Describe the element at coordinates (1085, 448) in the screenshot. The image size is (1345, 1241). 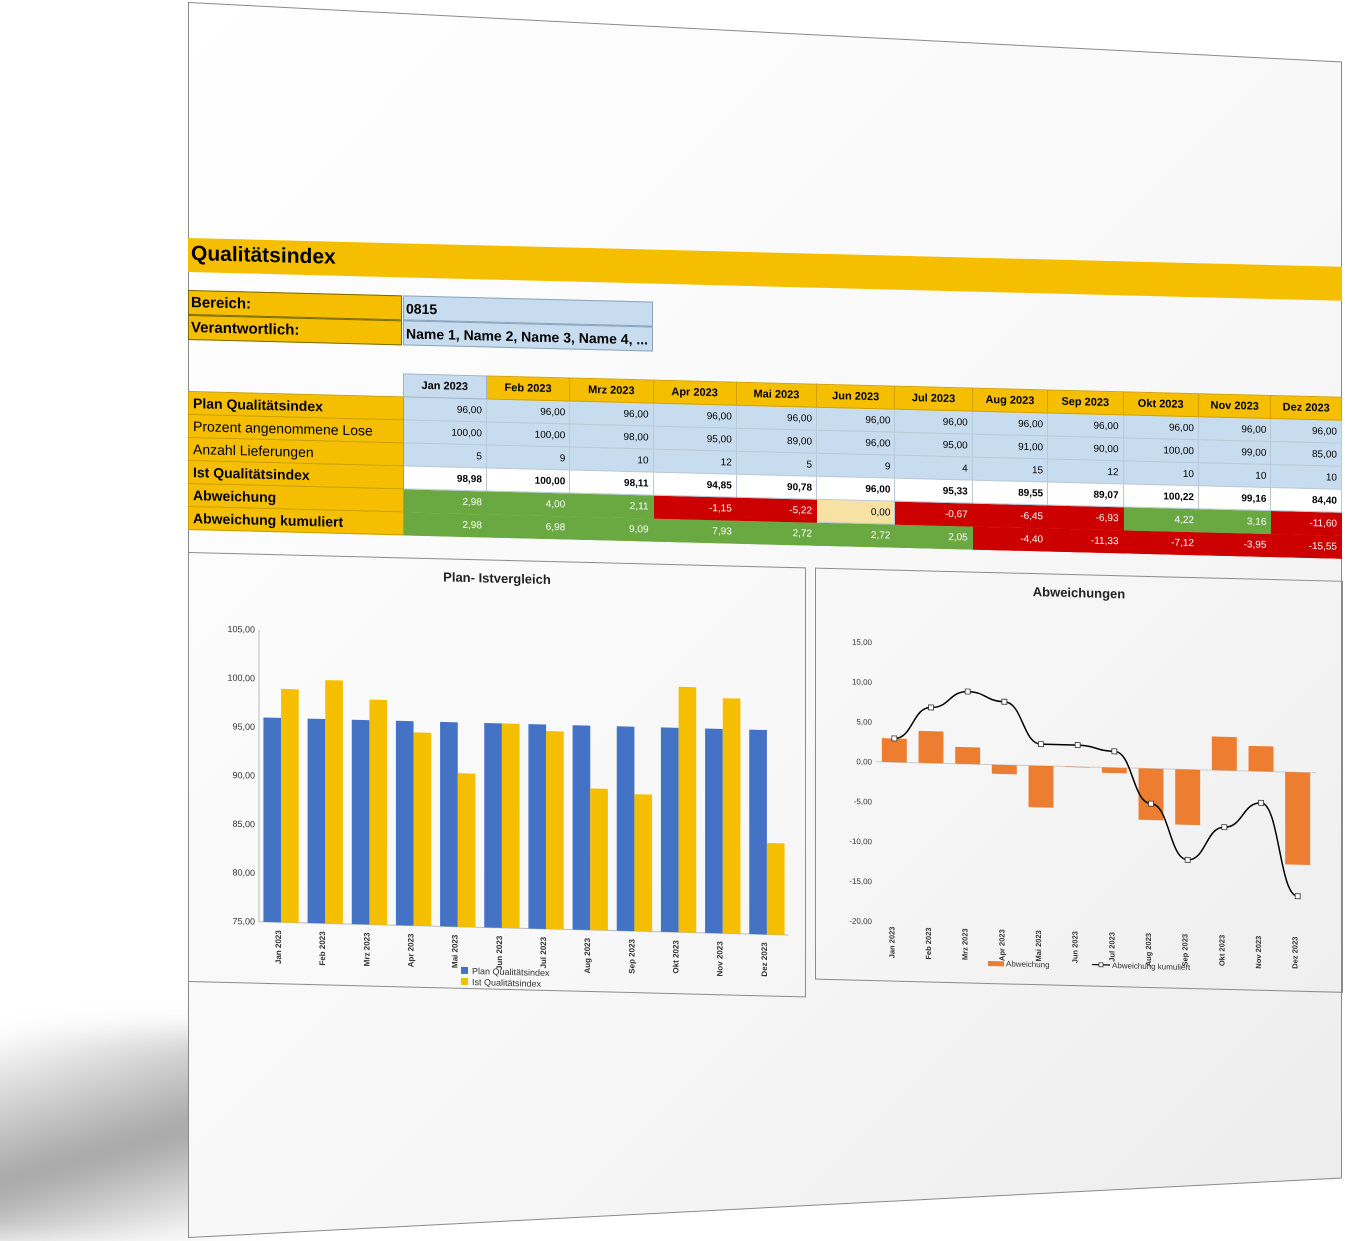
I see `table-cell: 90,00` at that location.